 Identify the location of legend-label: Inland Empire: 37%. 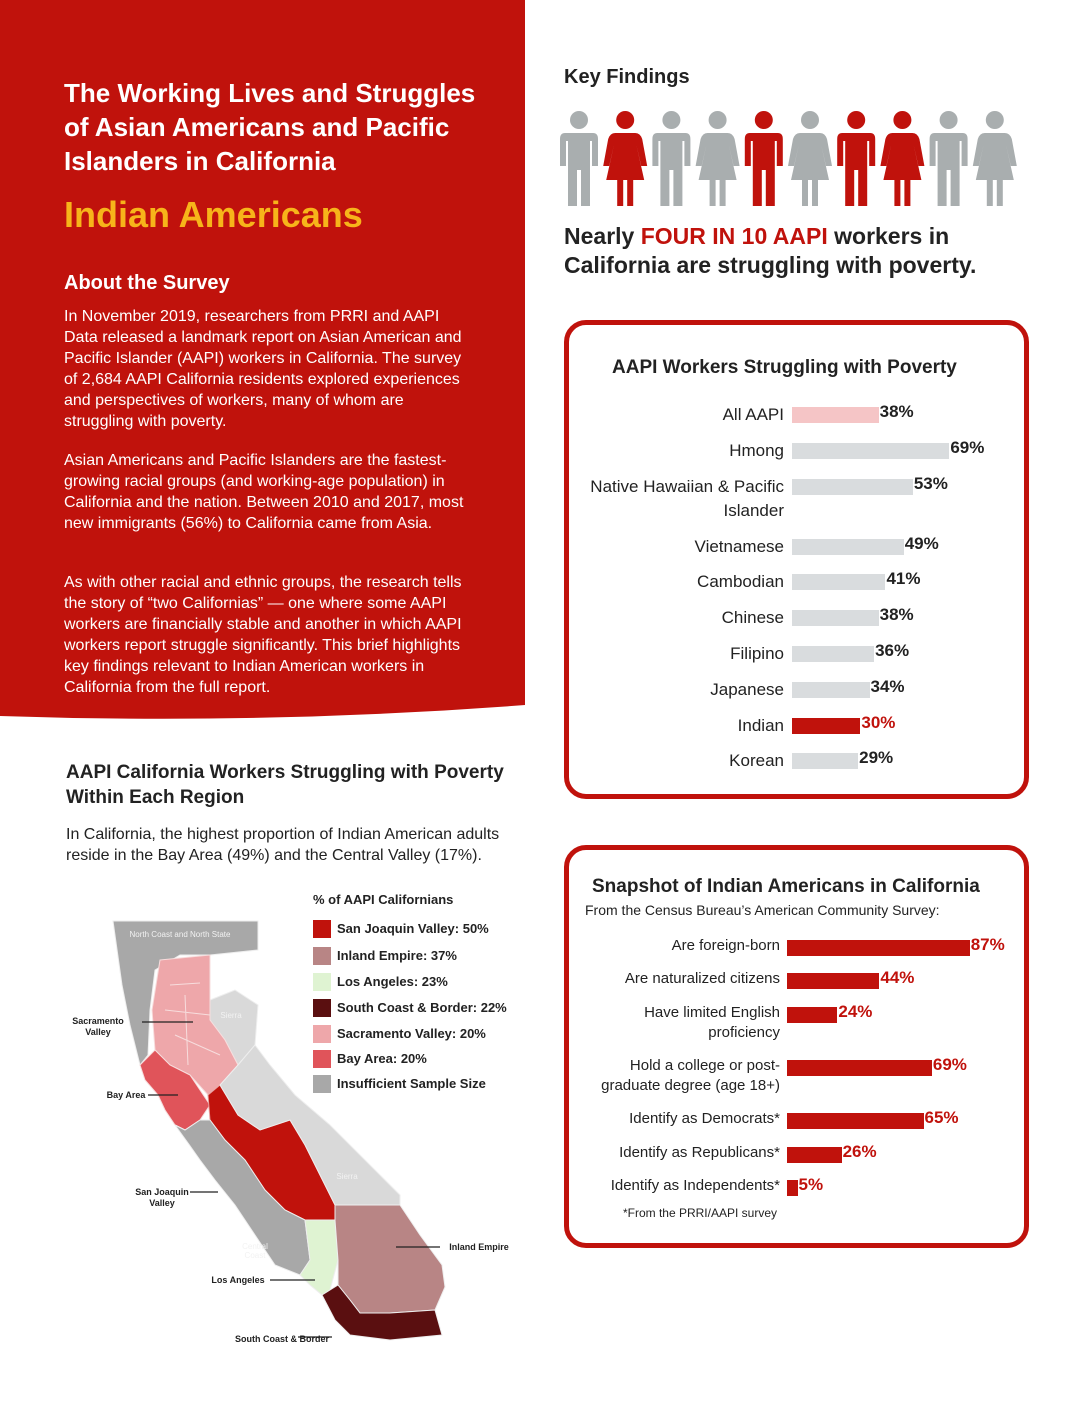
(397, 955).